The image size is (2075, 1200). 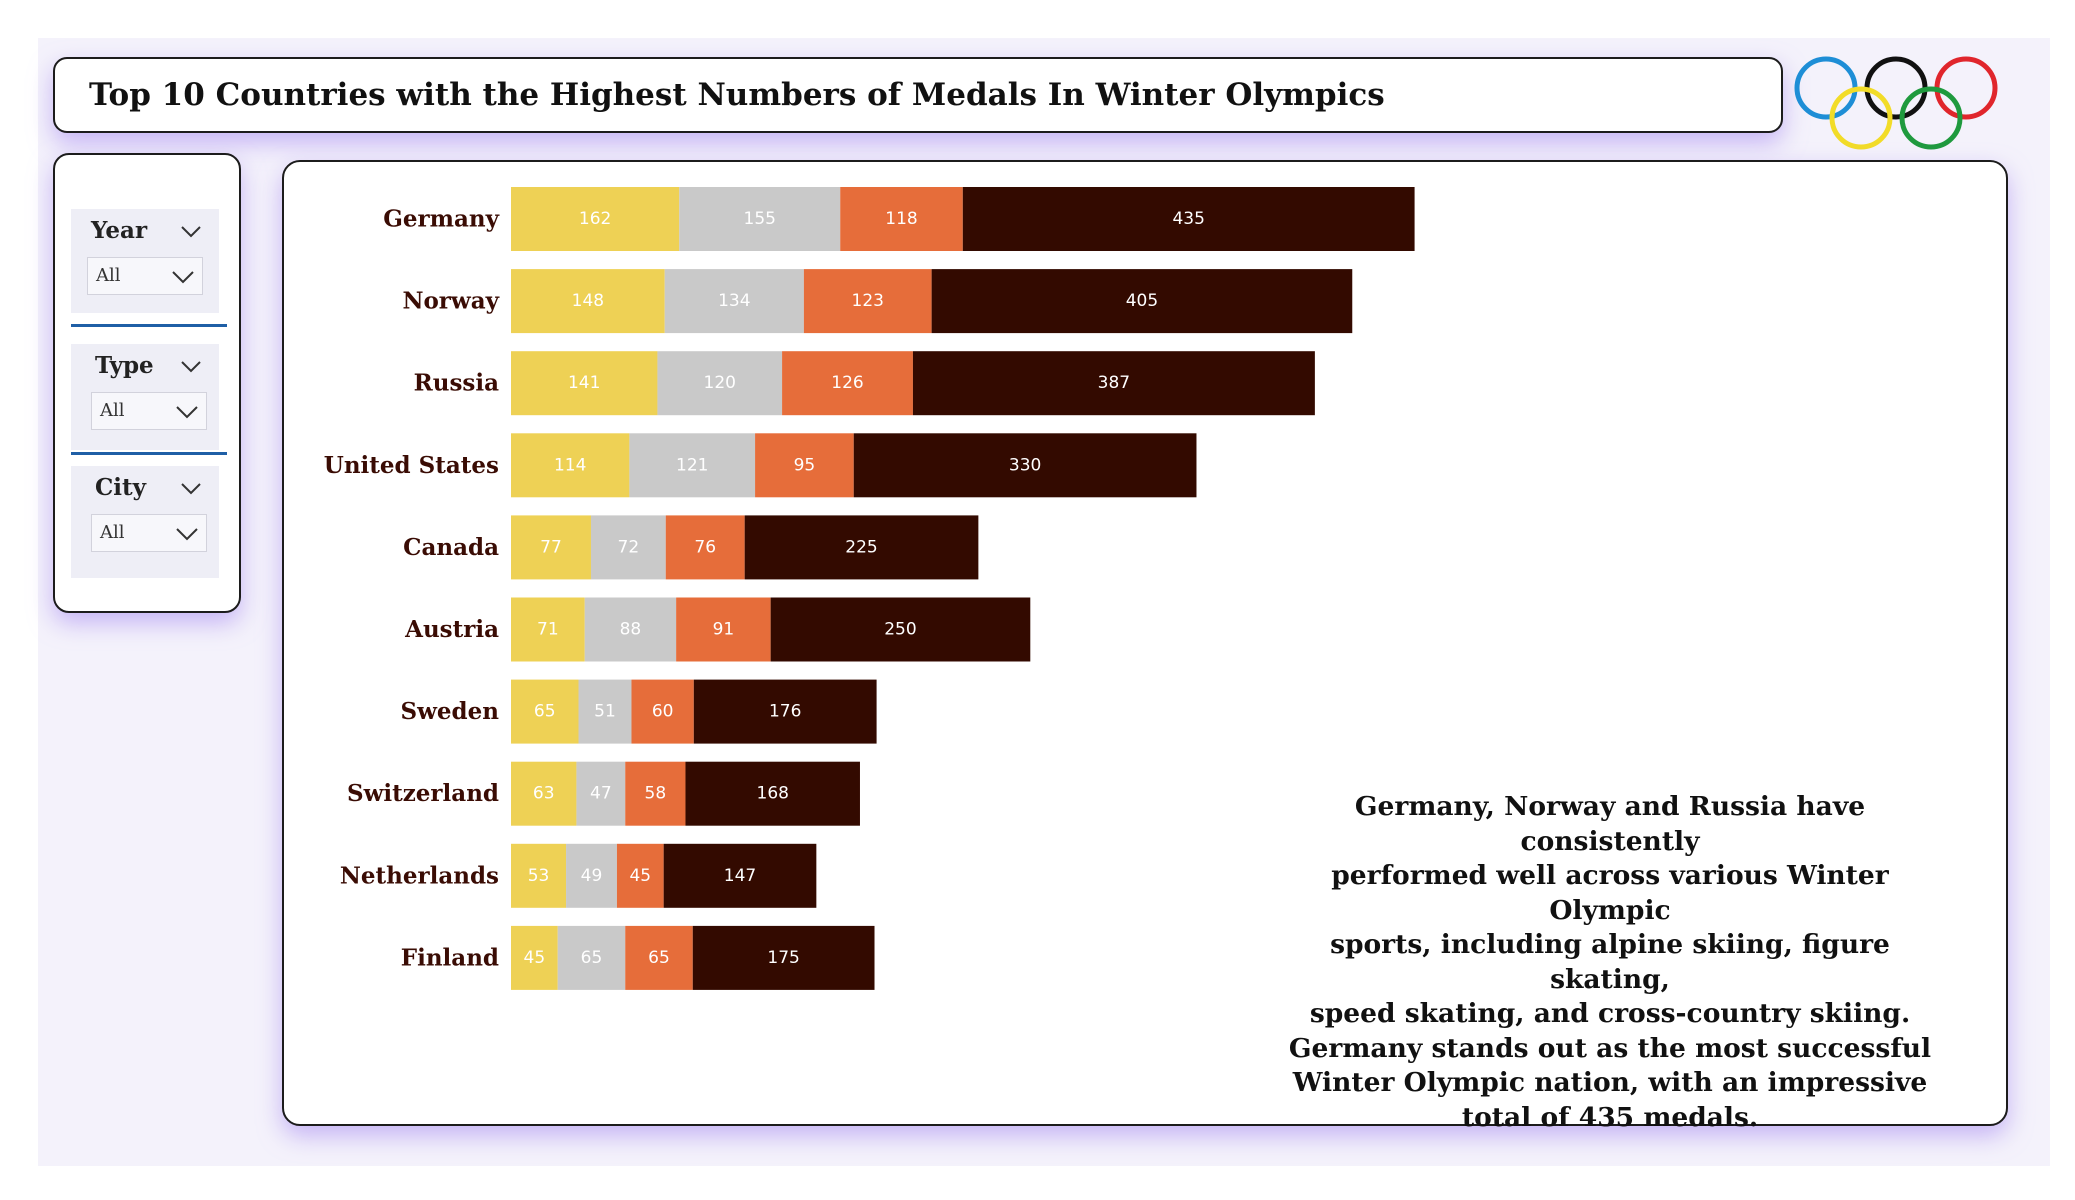 I want to click on data-label: 148, so click(x=588, y=301).